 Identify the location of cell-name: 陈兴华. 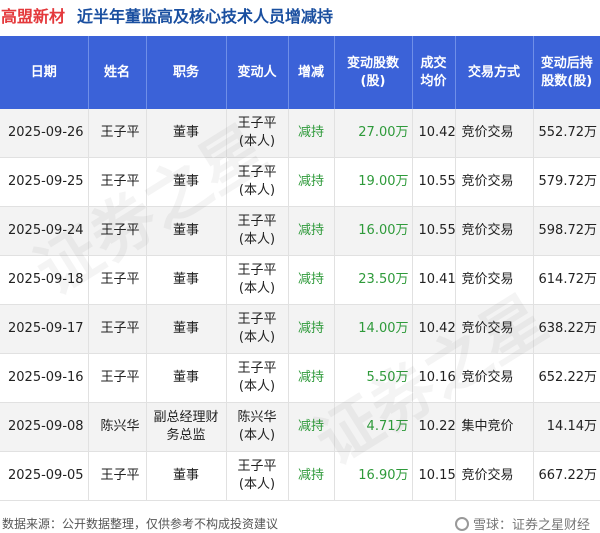
(117, 427).